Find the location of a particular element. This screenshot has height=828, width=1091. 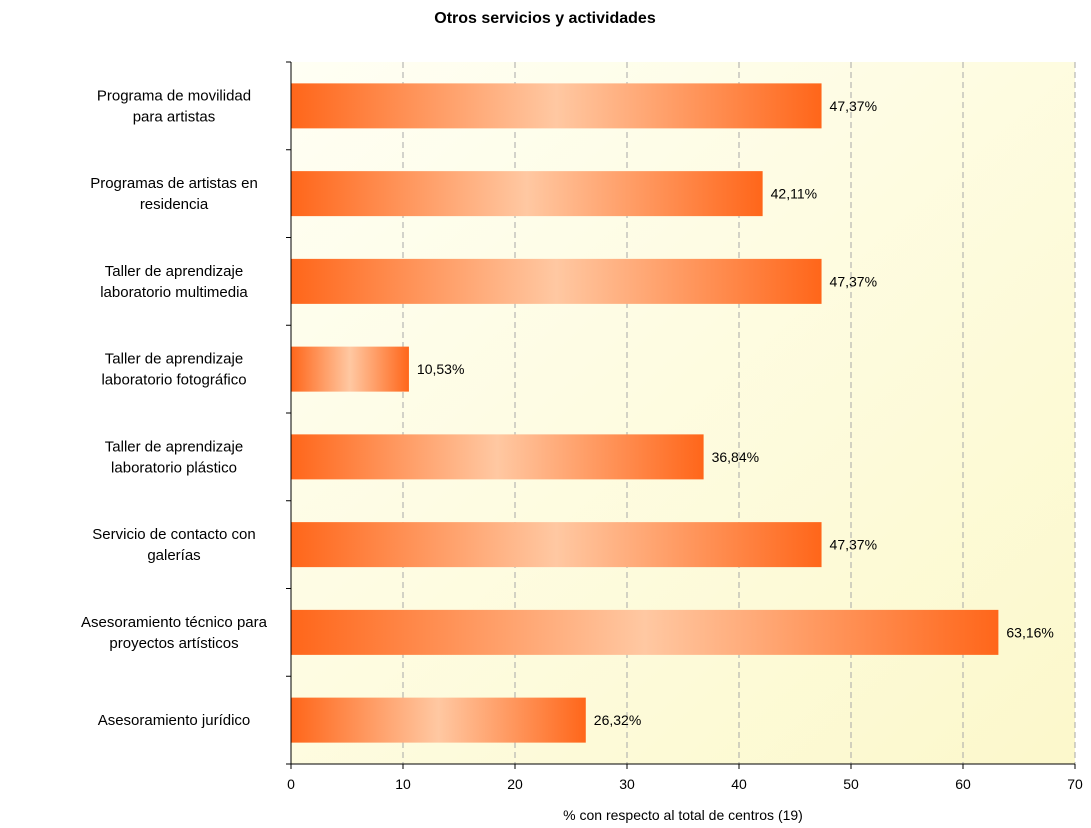

data-label: 63,16% is located at coordinates (1029, 632).